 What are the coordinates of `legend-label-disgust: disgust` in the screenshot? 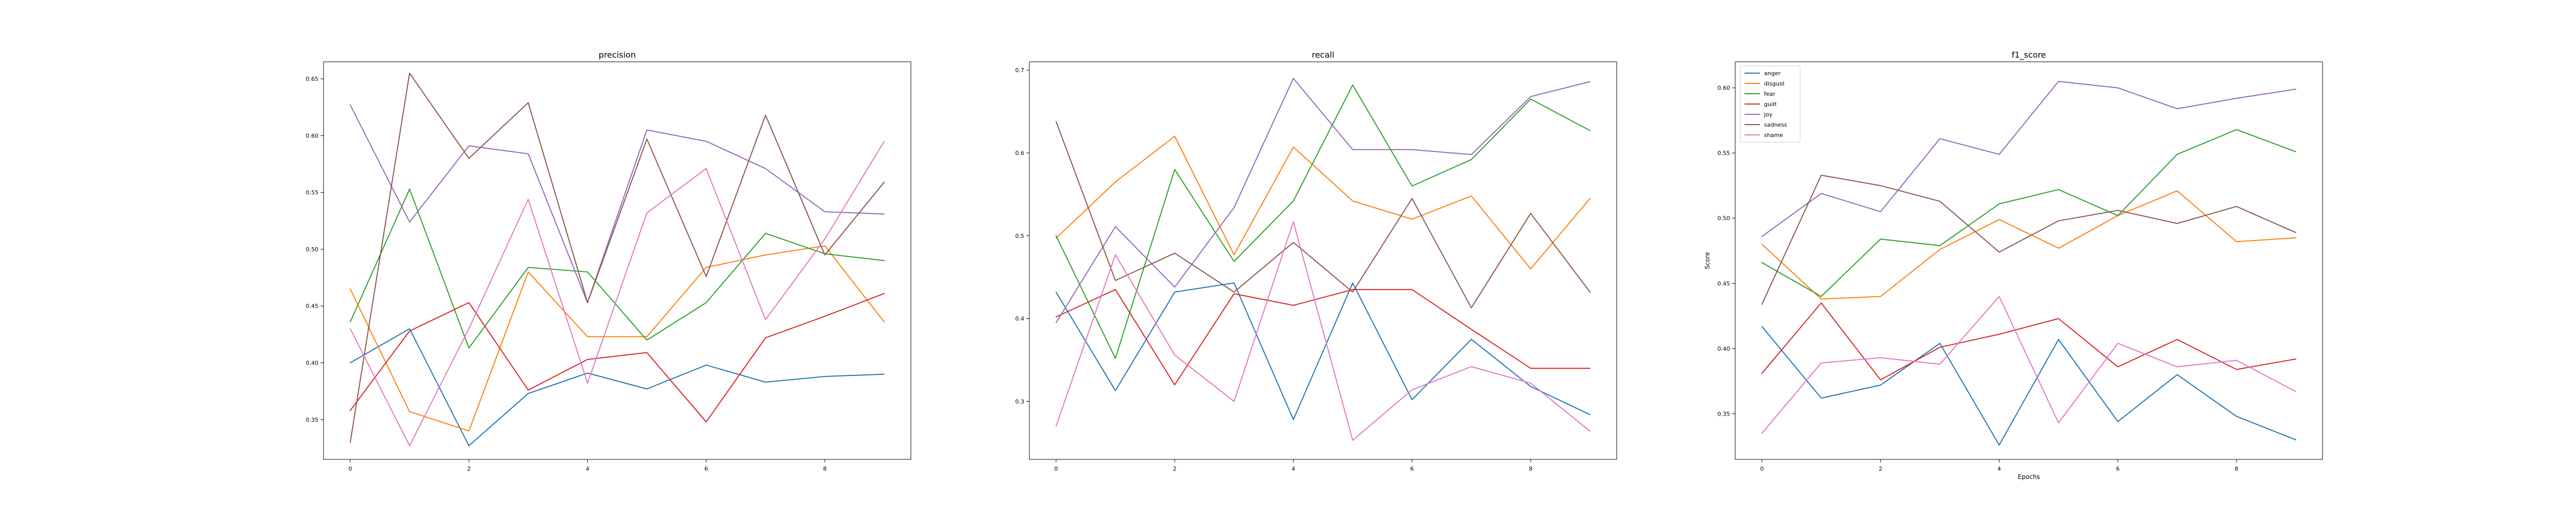 It's located at (1774, 83).